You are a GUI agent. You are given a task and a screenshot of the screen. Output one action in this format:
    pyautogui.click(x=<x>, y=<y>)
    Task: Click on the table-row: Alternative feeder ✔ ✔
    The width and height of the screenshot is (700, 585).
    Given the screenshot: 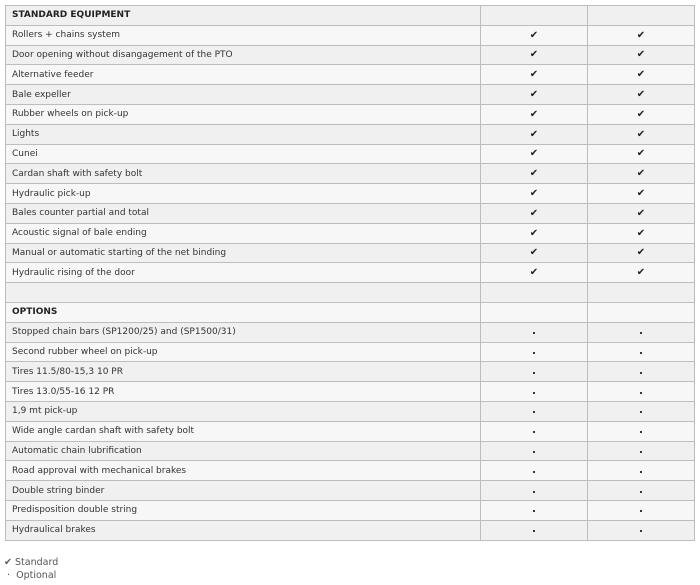 What is the action you would take?
    pyautogui.click(x=350, y=75)
    